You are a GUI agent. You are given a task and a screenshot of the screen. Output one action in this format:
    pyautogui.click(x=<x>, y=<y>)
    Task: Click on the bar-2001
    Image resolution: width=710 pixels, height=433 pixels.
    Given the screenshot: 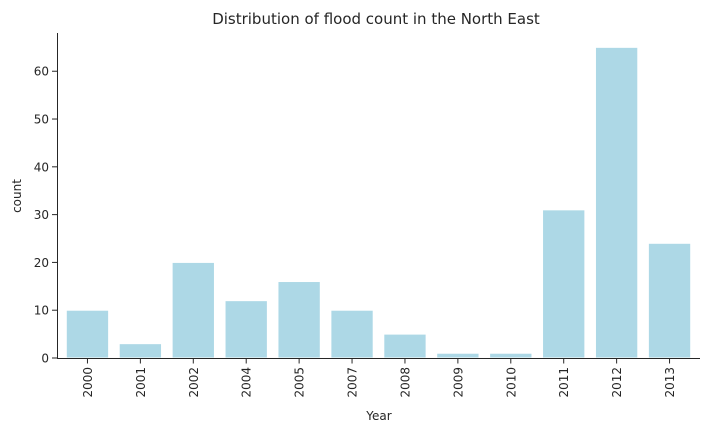 What is the action you would take?
    pyautogui.click(x=140, y=351)
    